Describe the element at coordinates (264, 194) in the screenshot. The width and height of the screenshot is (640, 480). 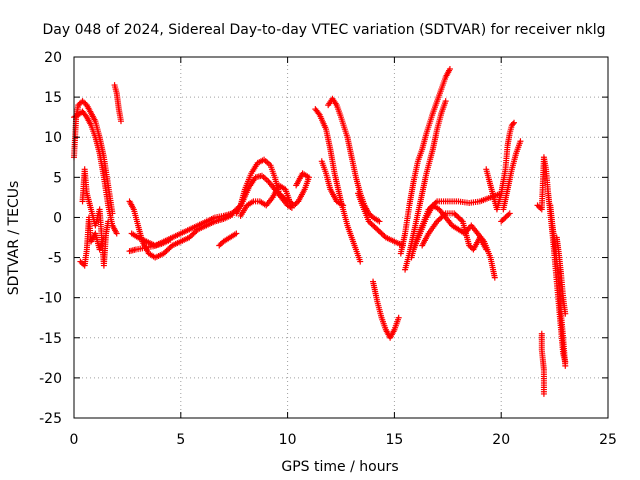
I see `series-s10` at that location.